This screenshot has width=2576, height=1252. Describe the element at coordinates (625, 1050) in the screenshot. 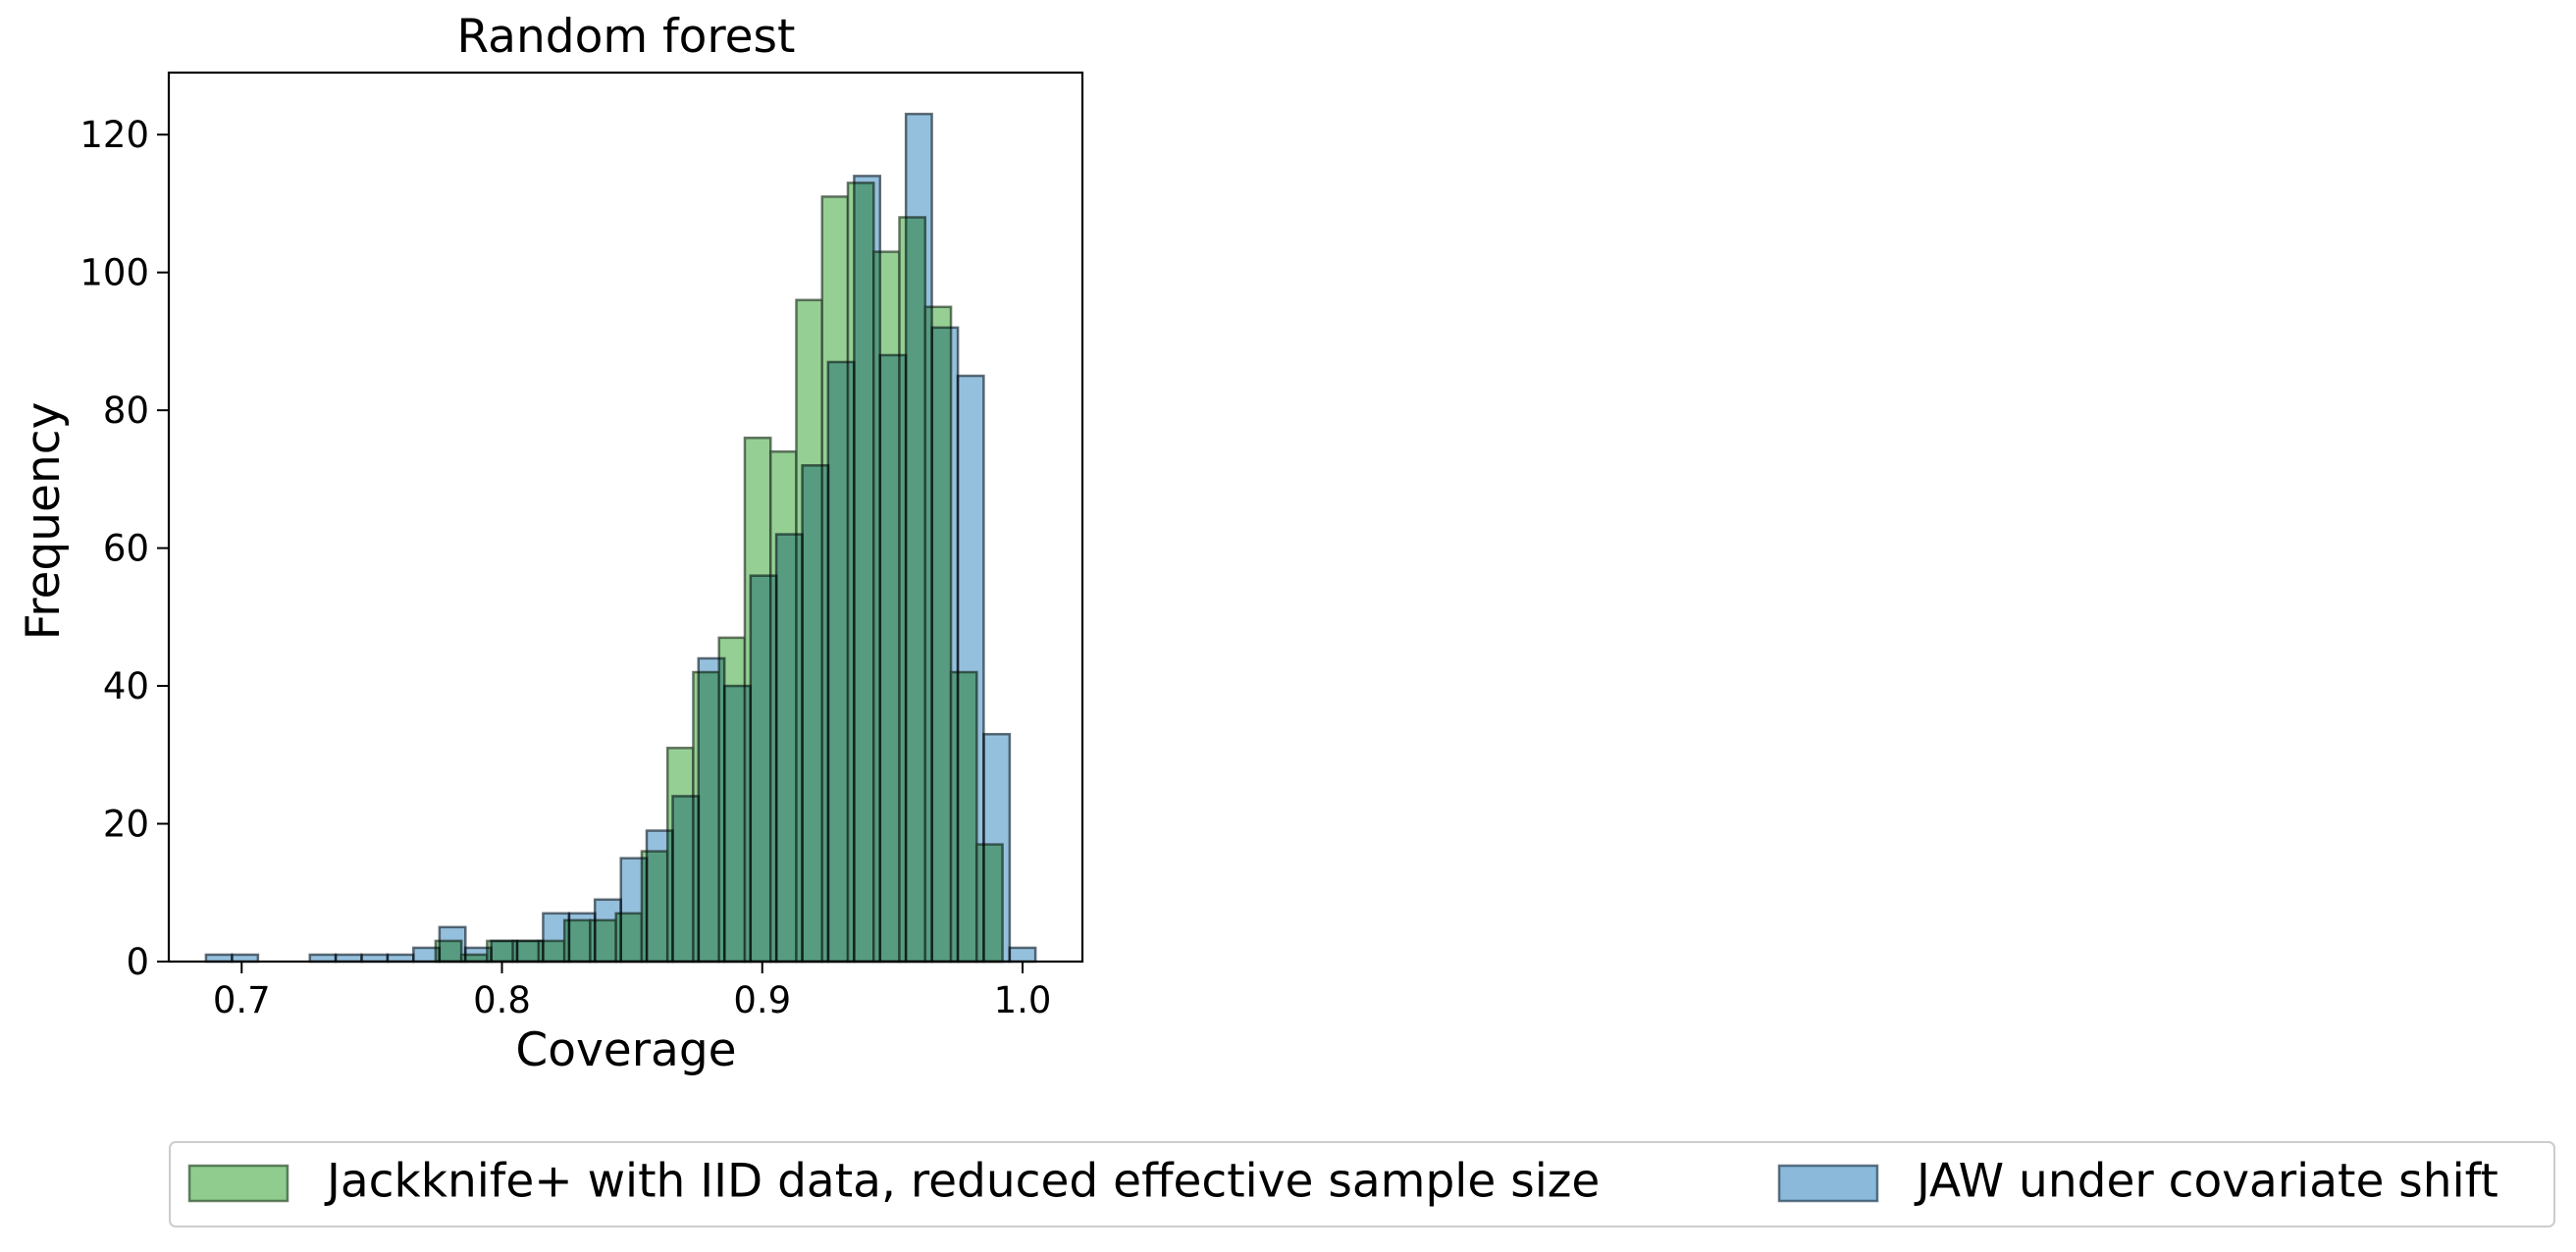

I see `x-axis-label: Coverage` at that location.